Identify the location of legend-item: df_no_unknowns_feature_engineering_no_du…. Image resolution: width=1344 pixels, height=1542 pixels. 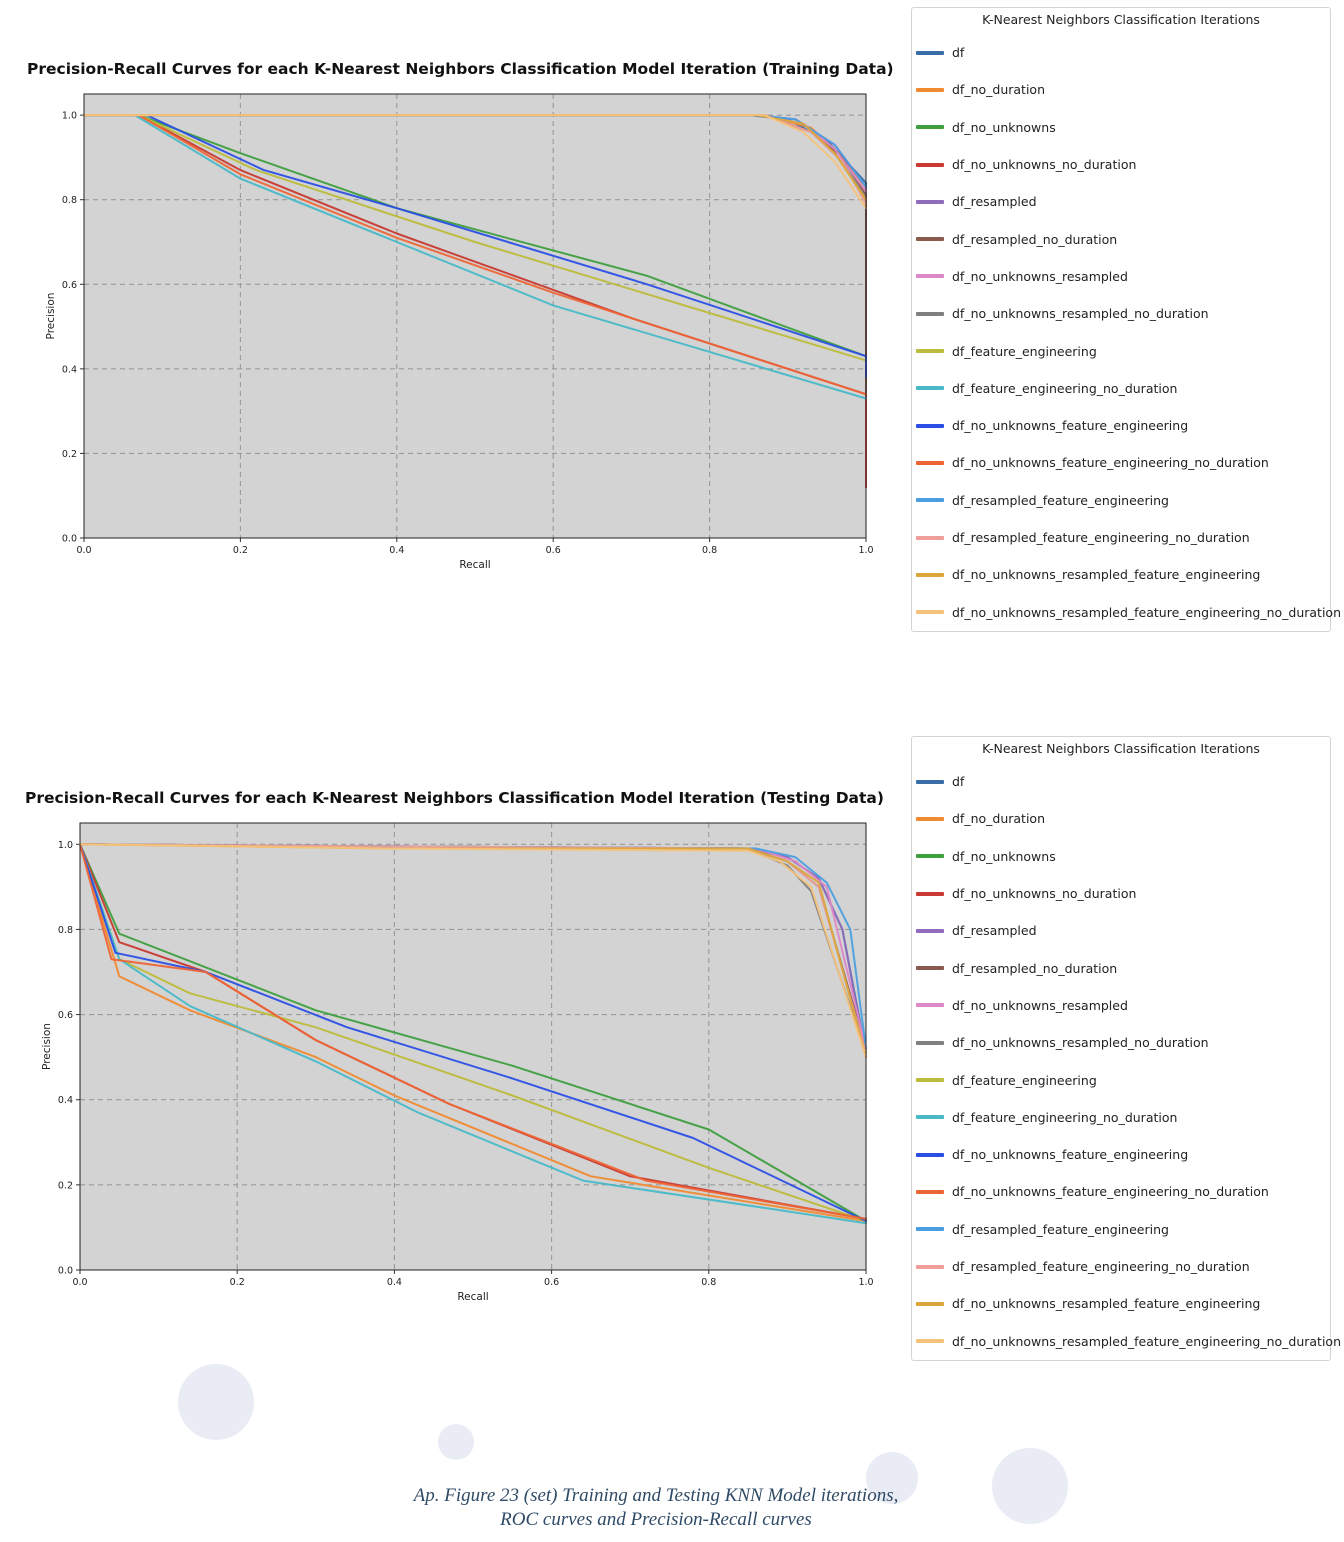
(1121, 1191).